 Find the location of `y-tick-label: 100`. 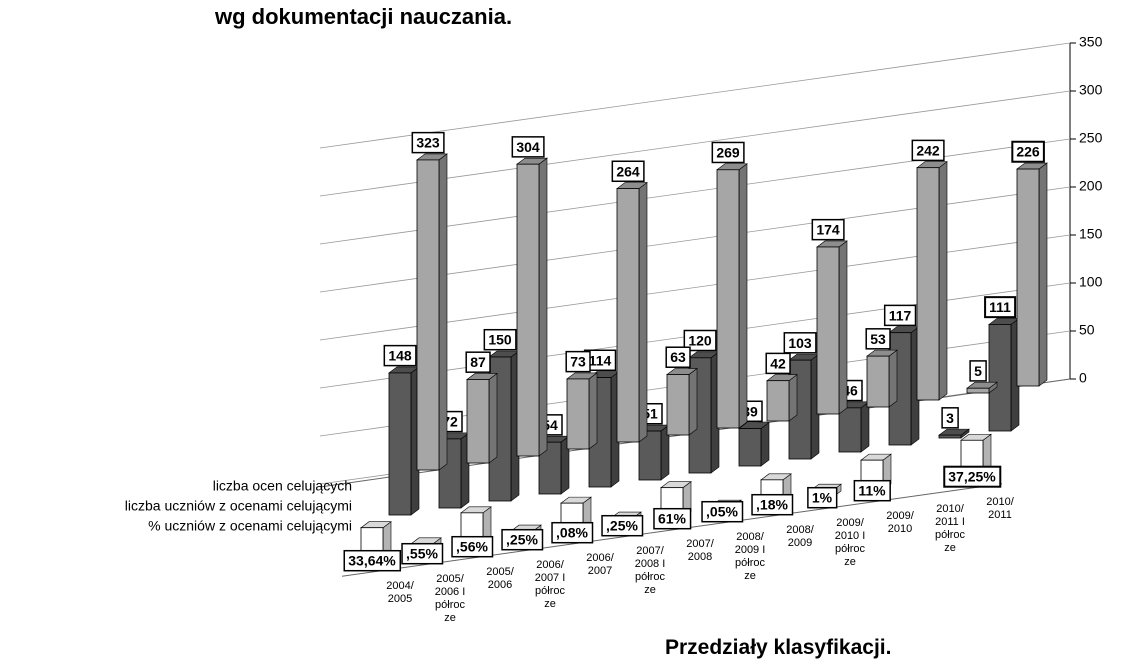

y-tick-label: 100 is located at coordinates (1091, 282).